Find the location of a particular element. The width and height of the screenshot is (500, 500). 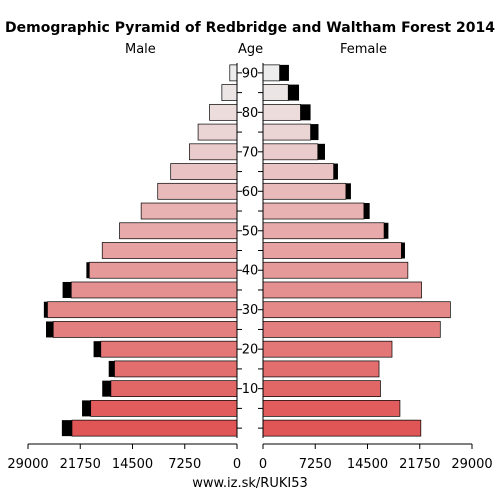

x-tick-label-left: 0 is located at coordinates (237, 464).